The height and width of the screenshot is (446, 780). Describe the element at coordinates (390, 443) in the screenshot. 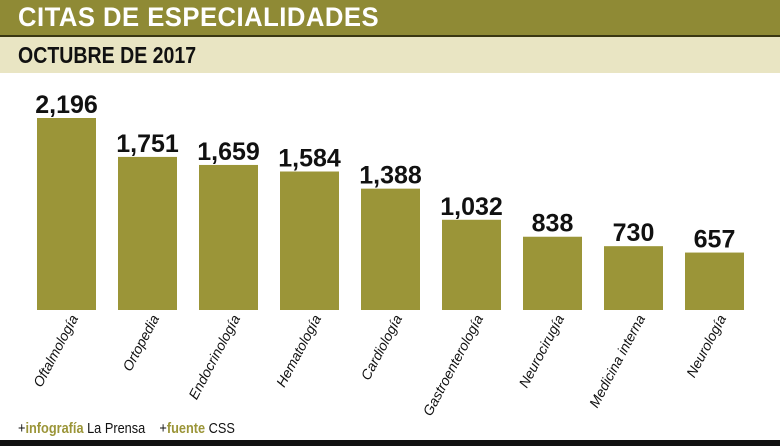

I see `bottom-rule` at that location.